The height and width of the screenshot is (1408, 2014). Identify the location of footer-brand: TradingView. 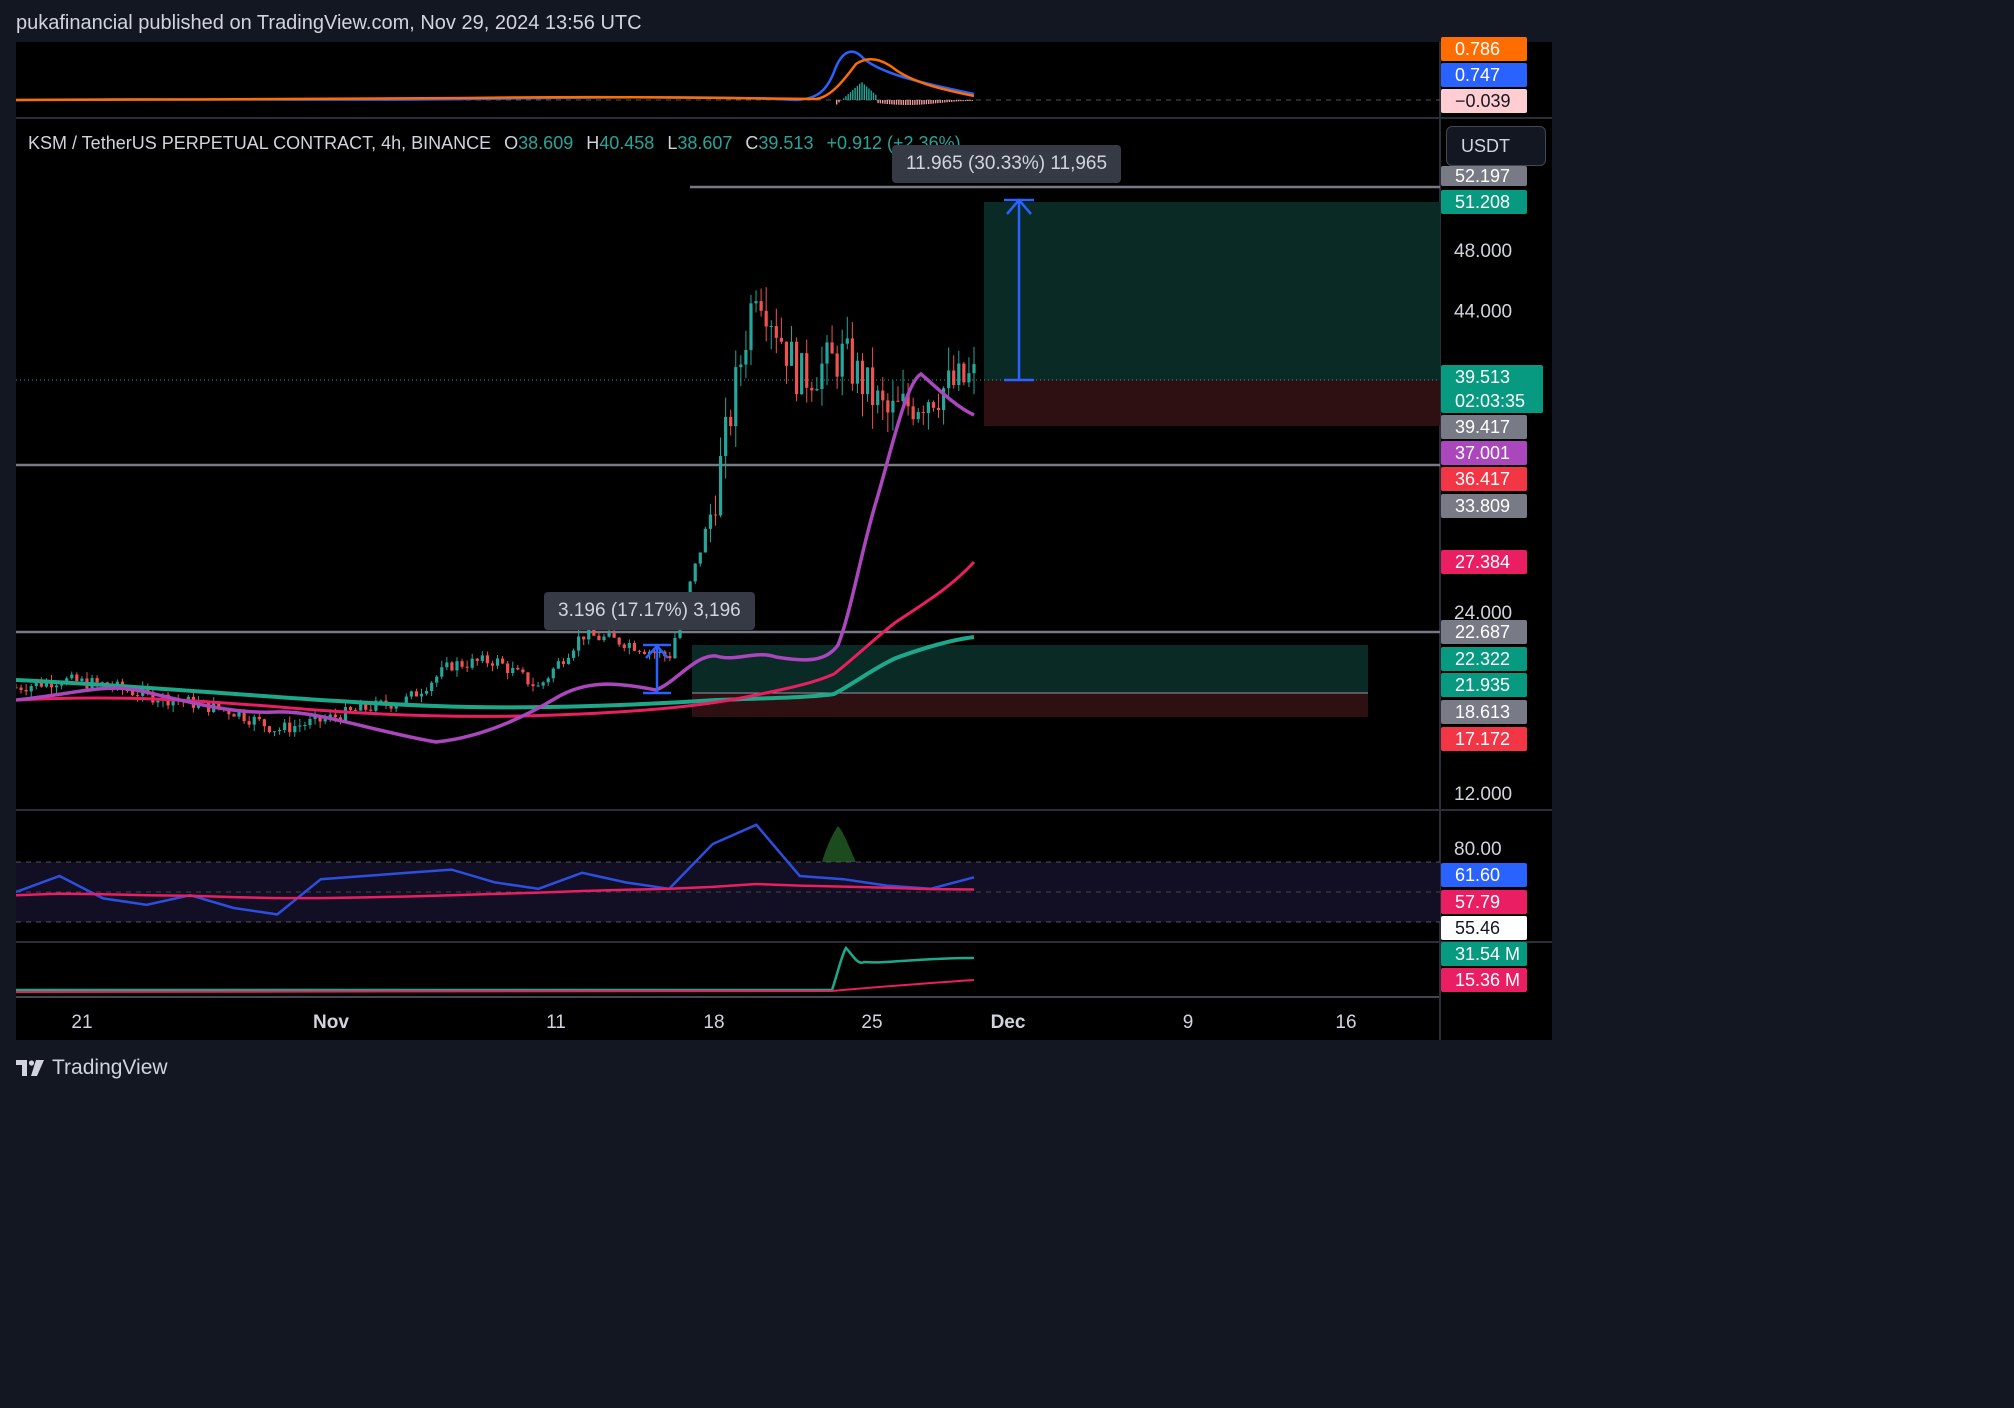
(110, 1067).